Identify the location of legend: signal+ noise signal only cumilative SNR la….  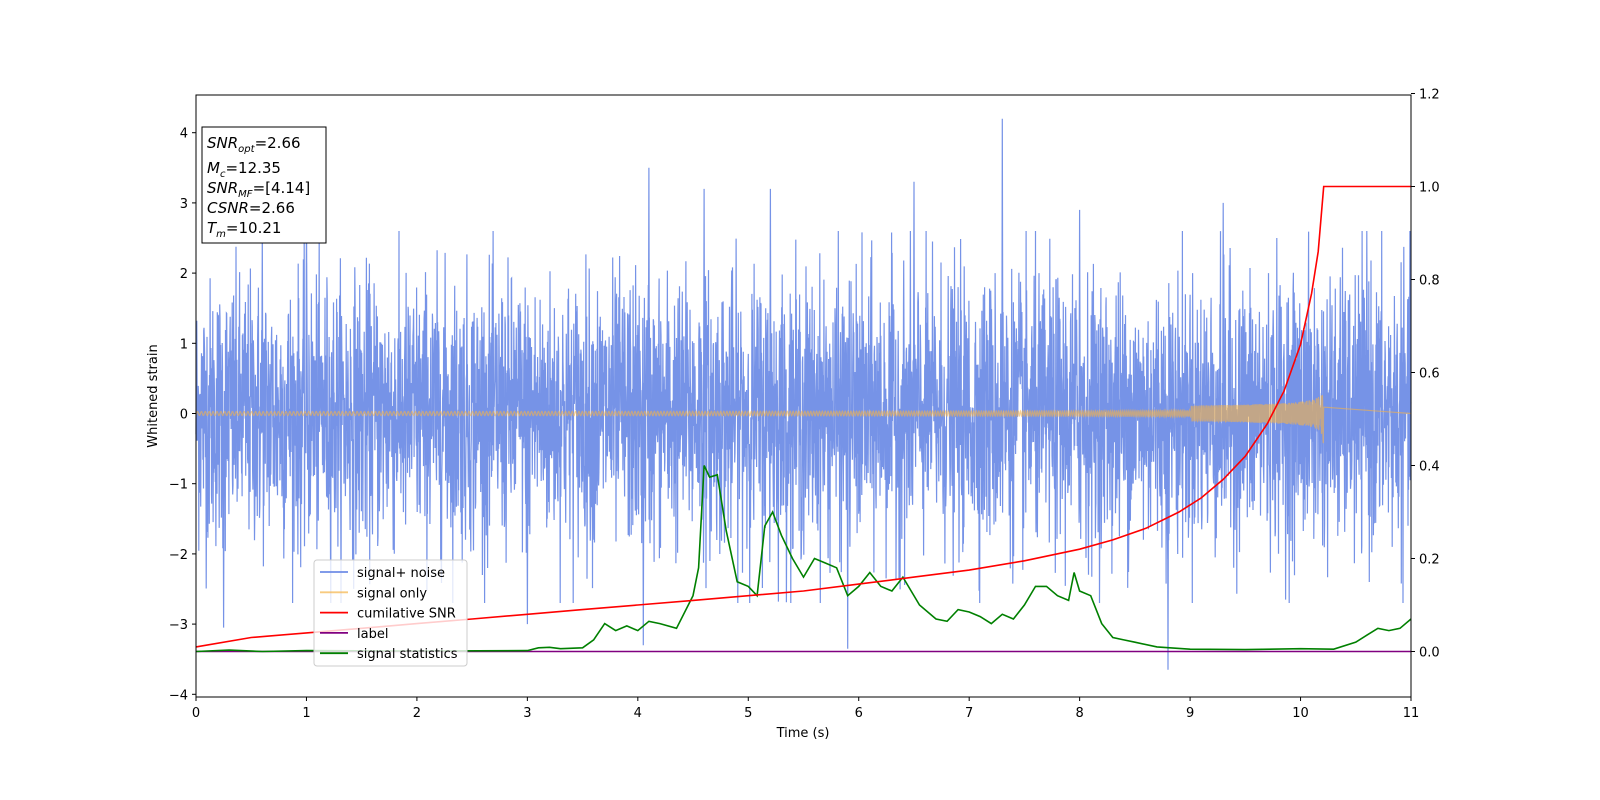
(390, 613).